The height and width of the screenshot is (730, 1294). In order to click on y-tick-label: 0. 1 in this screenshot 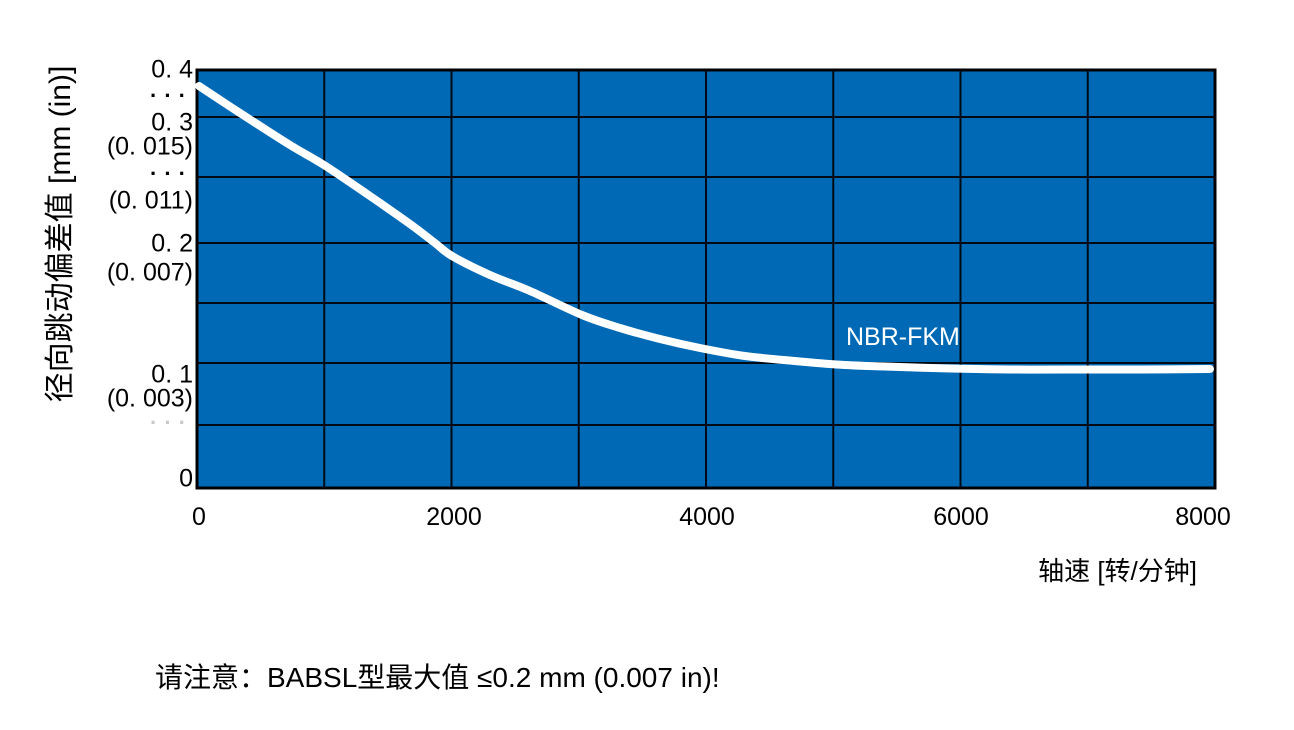, I will do `click(172, 374)`.